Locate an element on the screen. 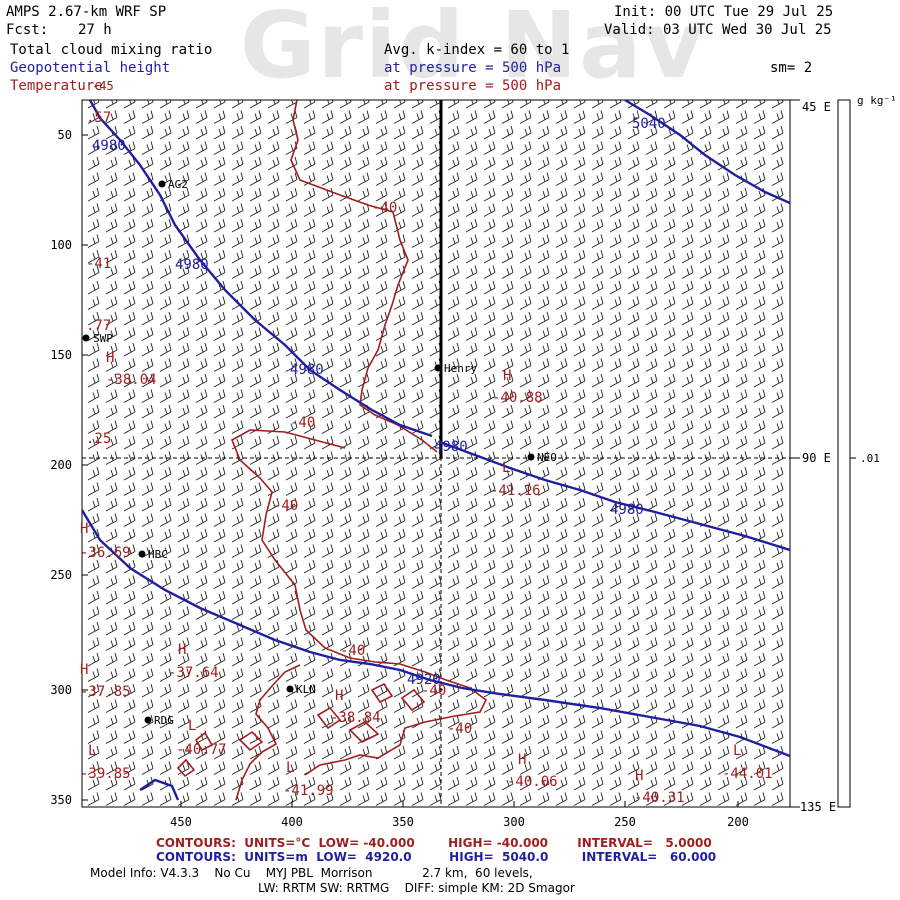 The image size is (900, 900). colorbar-value: .01 is located at coordinates (870, 458).